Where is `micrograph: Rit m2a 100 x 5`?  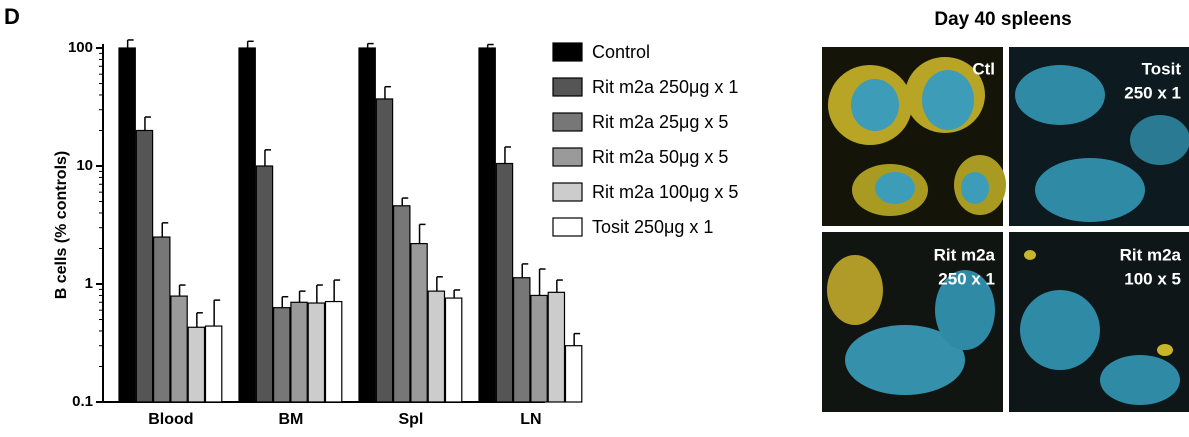 micrograph: Rit m2a 100 x 5 is located at coordinates (1099, 322).